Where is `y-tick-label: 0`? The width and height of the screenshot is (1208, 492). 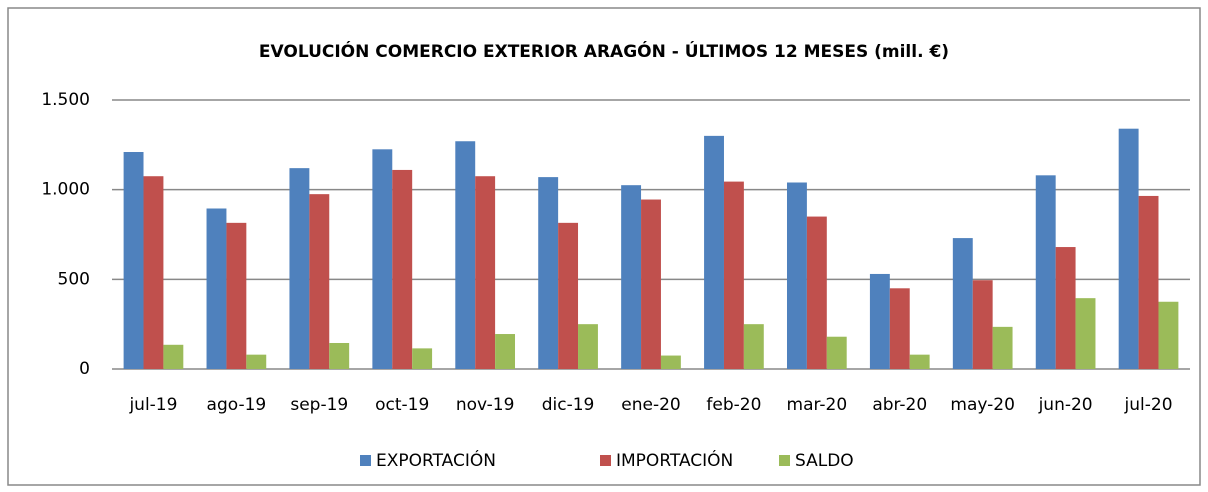
y-tick-label: 0 is located at coordinates (84, 369).